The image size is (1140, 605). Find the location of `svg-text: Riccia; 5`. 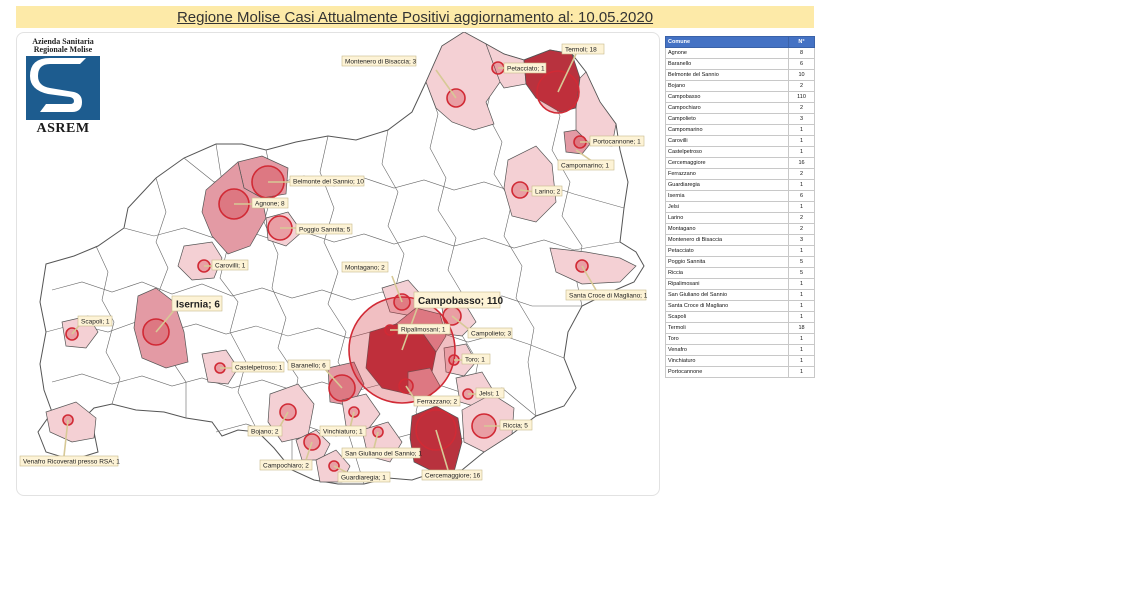

svg-text: Riccia; 5 is located at coordinates (515, 426).